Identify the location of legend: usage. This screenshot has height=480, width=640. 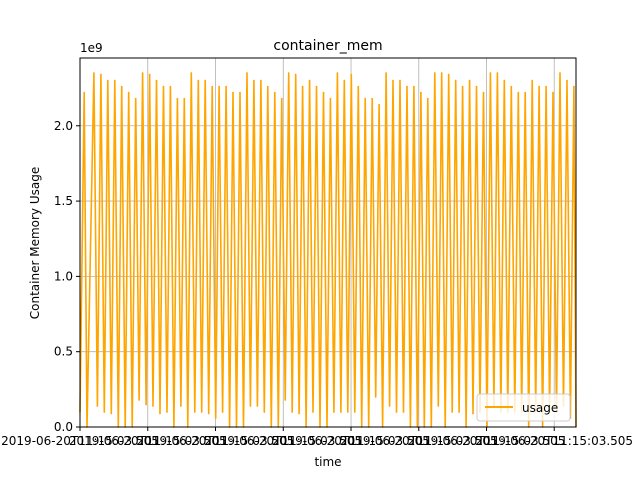
(523, 407).